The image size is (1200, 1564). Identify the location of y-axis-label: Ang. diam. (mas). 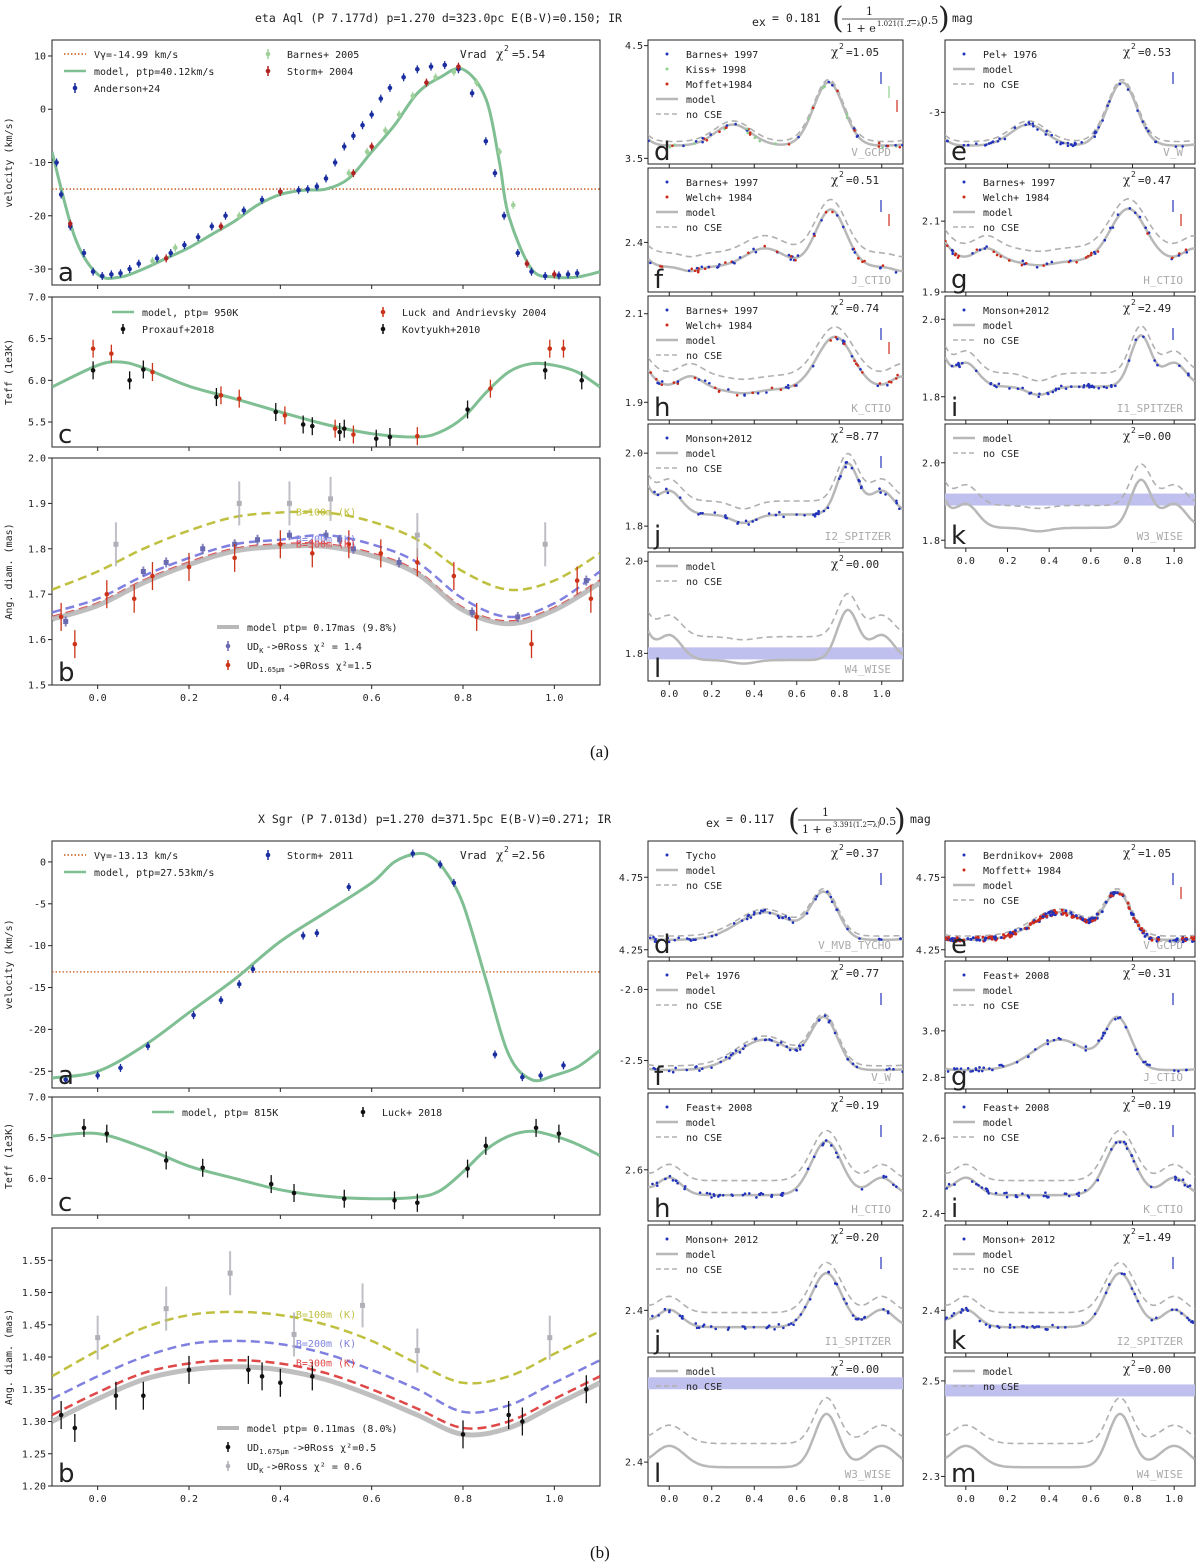
(9, 1357).